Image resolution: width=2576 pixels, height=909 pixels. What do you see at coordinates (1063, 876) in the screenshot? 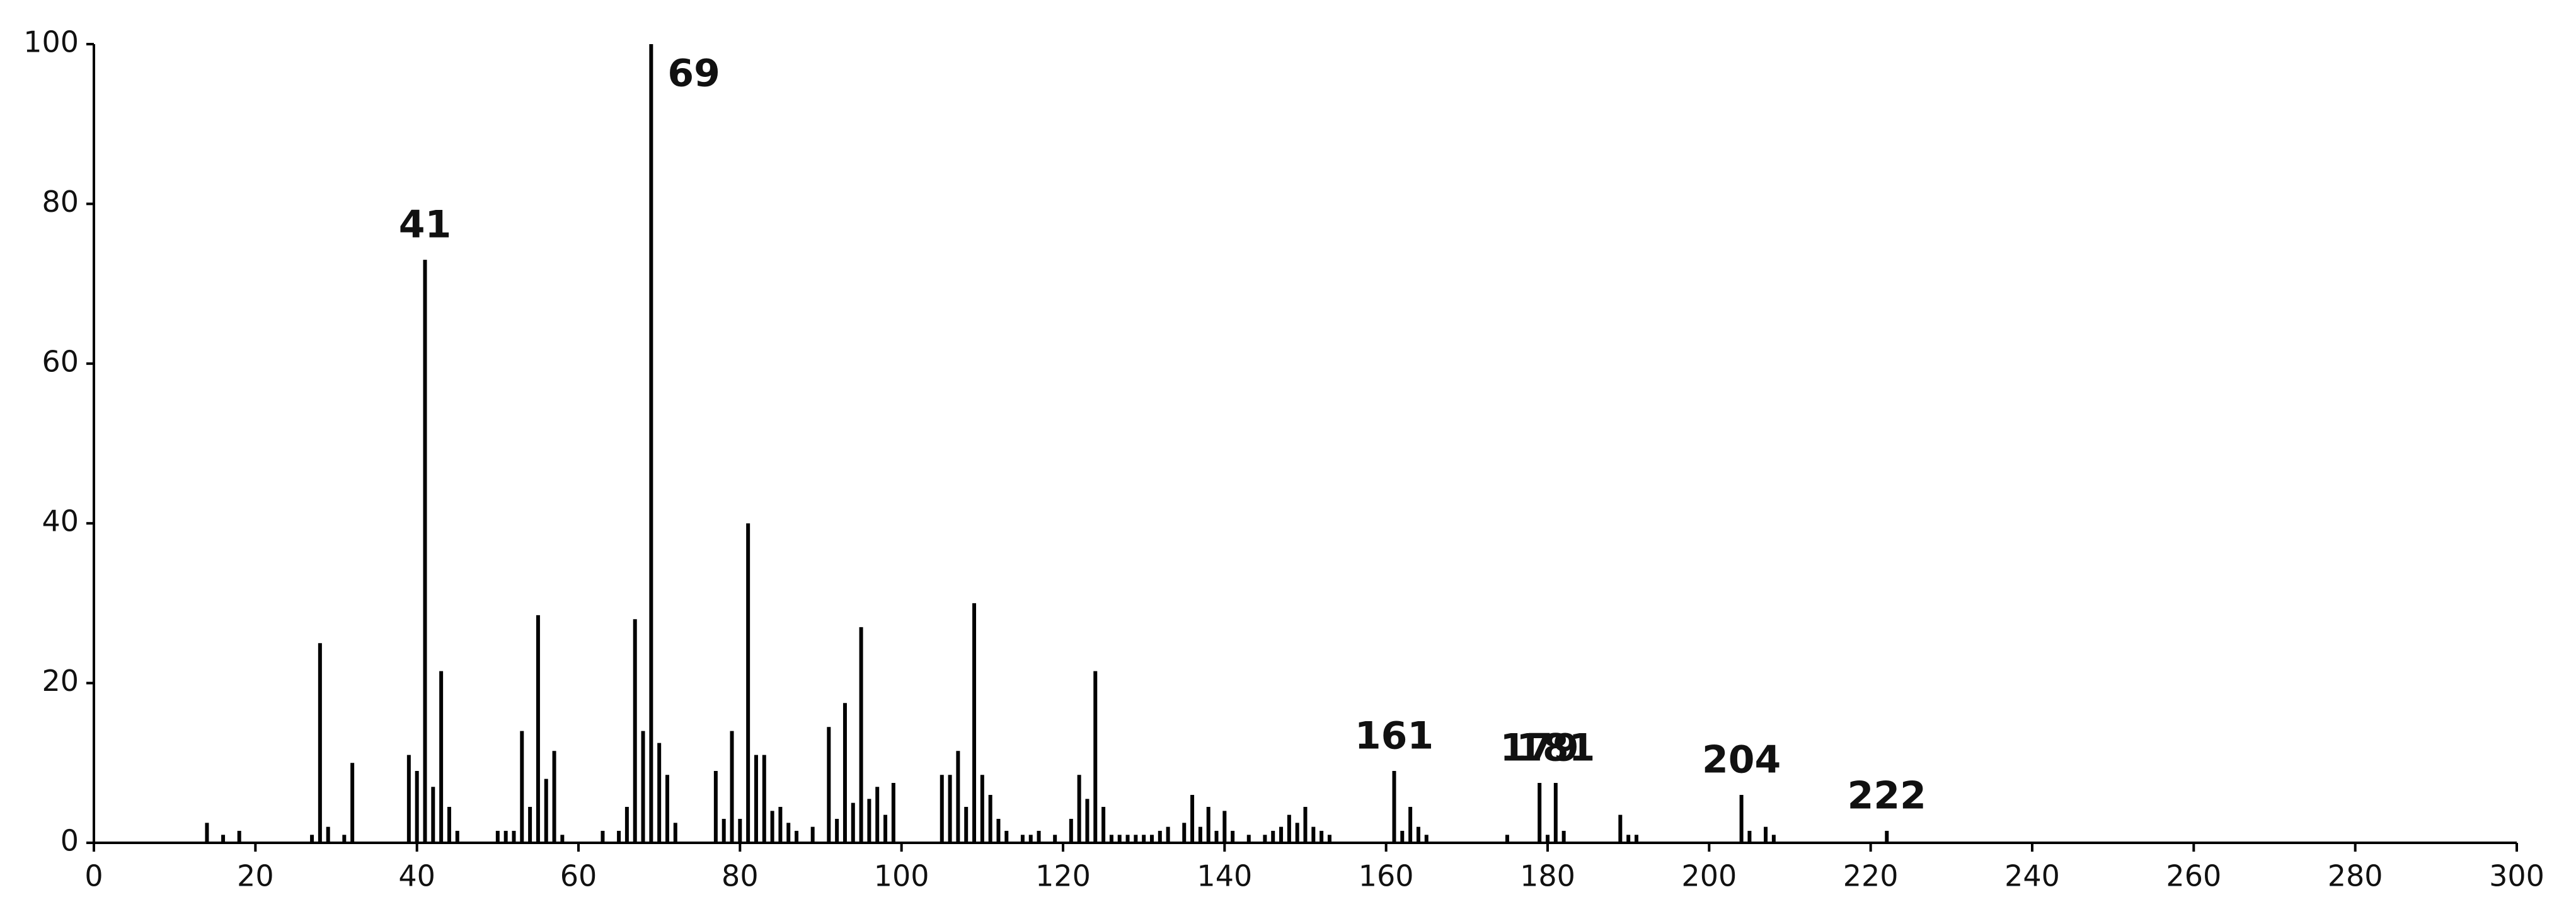
I see `x-tick-label: 120` at bounding box center [1063, 876].